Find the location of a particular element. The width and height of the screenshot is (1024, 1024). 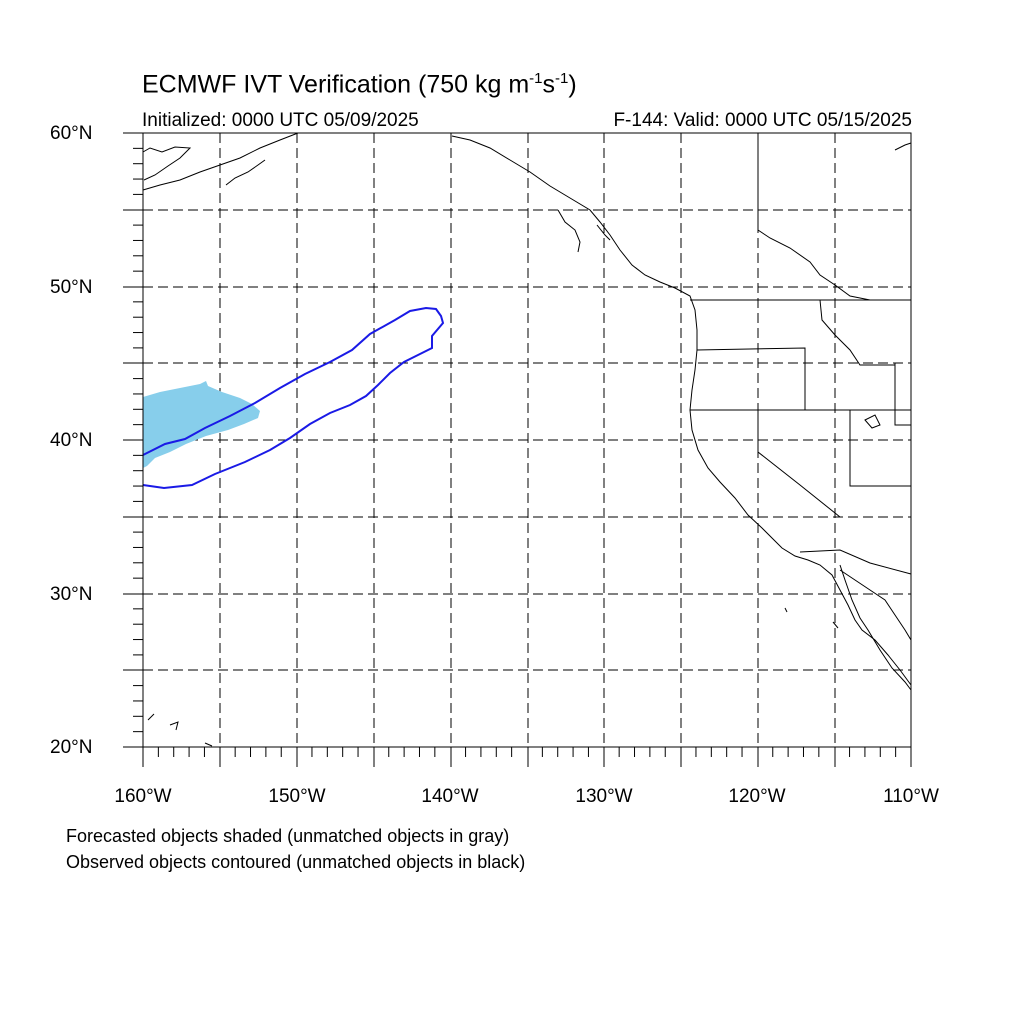

observed-ivt-contour is located at coordinates (293, 398).